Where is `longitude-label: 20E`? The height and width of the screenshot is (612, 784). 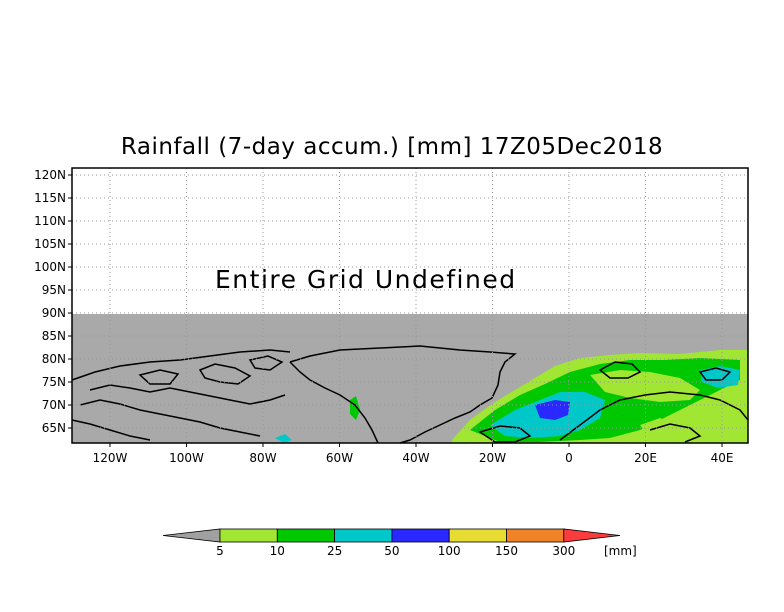 longitude-label: 20E is located at coordinates (645, 458).